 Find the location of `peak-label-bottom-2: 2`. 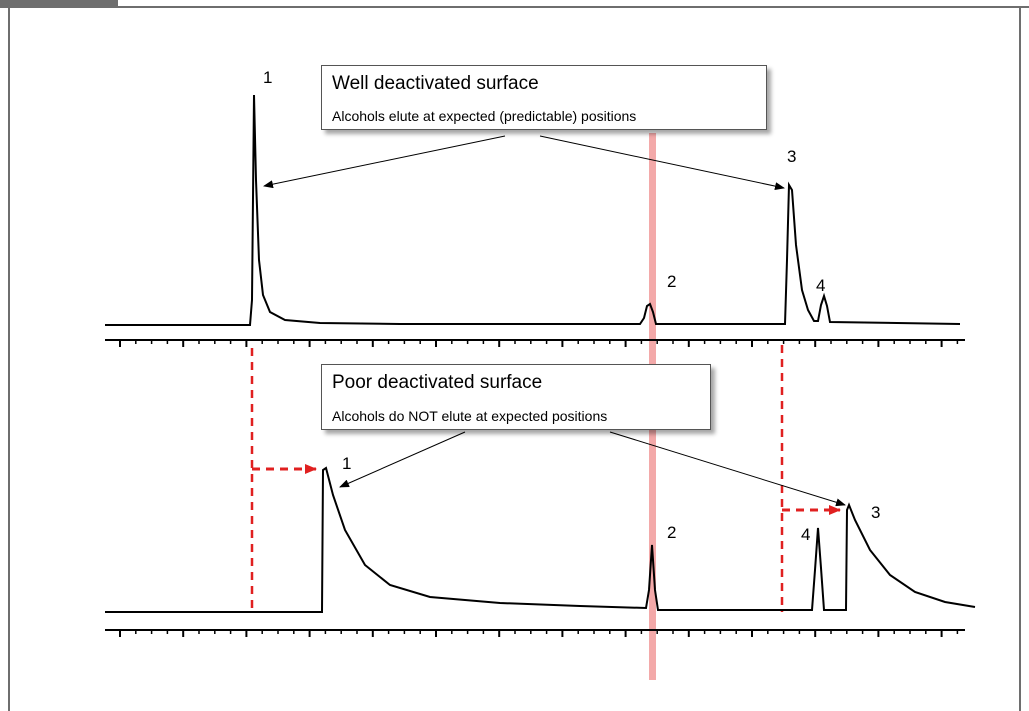

peak-label-bottom-2: 2 is located at coordinates (672, 532).